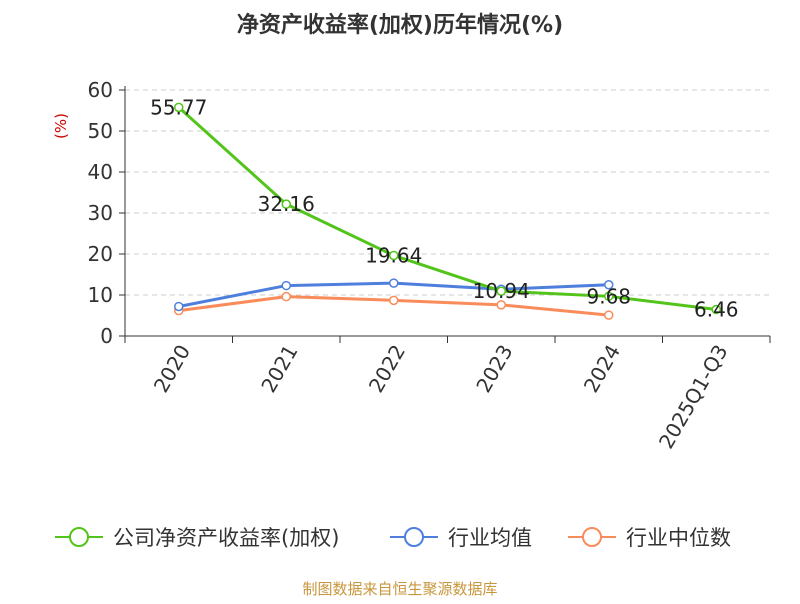  Describe the element at coordinates (693, 397) in the screenshot. I see `x-tick-label: 2025Q1-Q3` at that location.